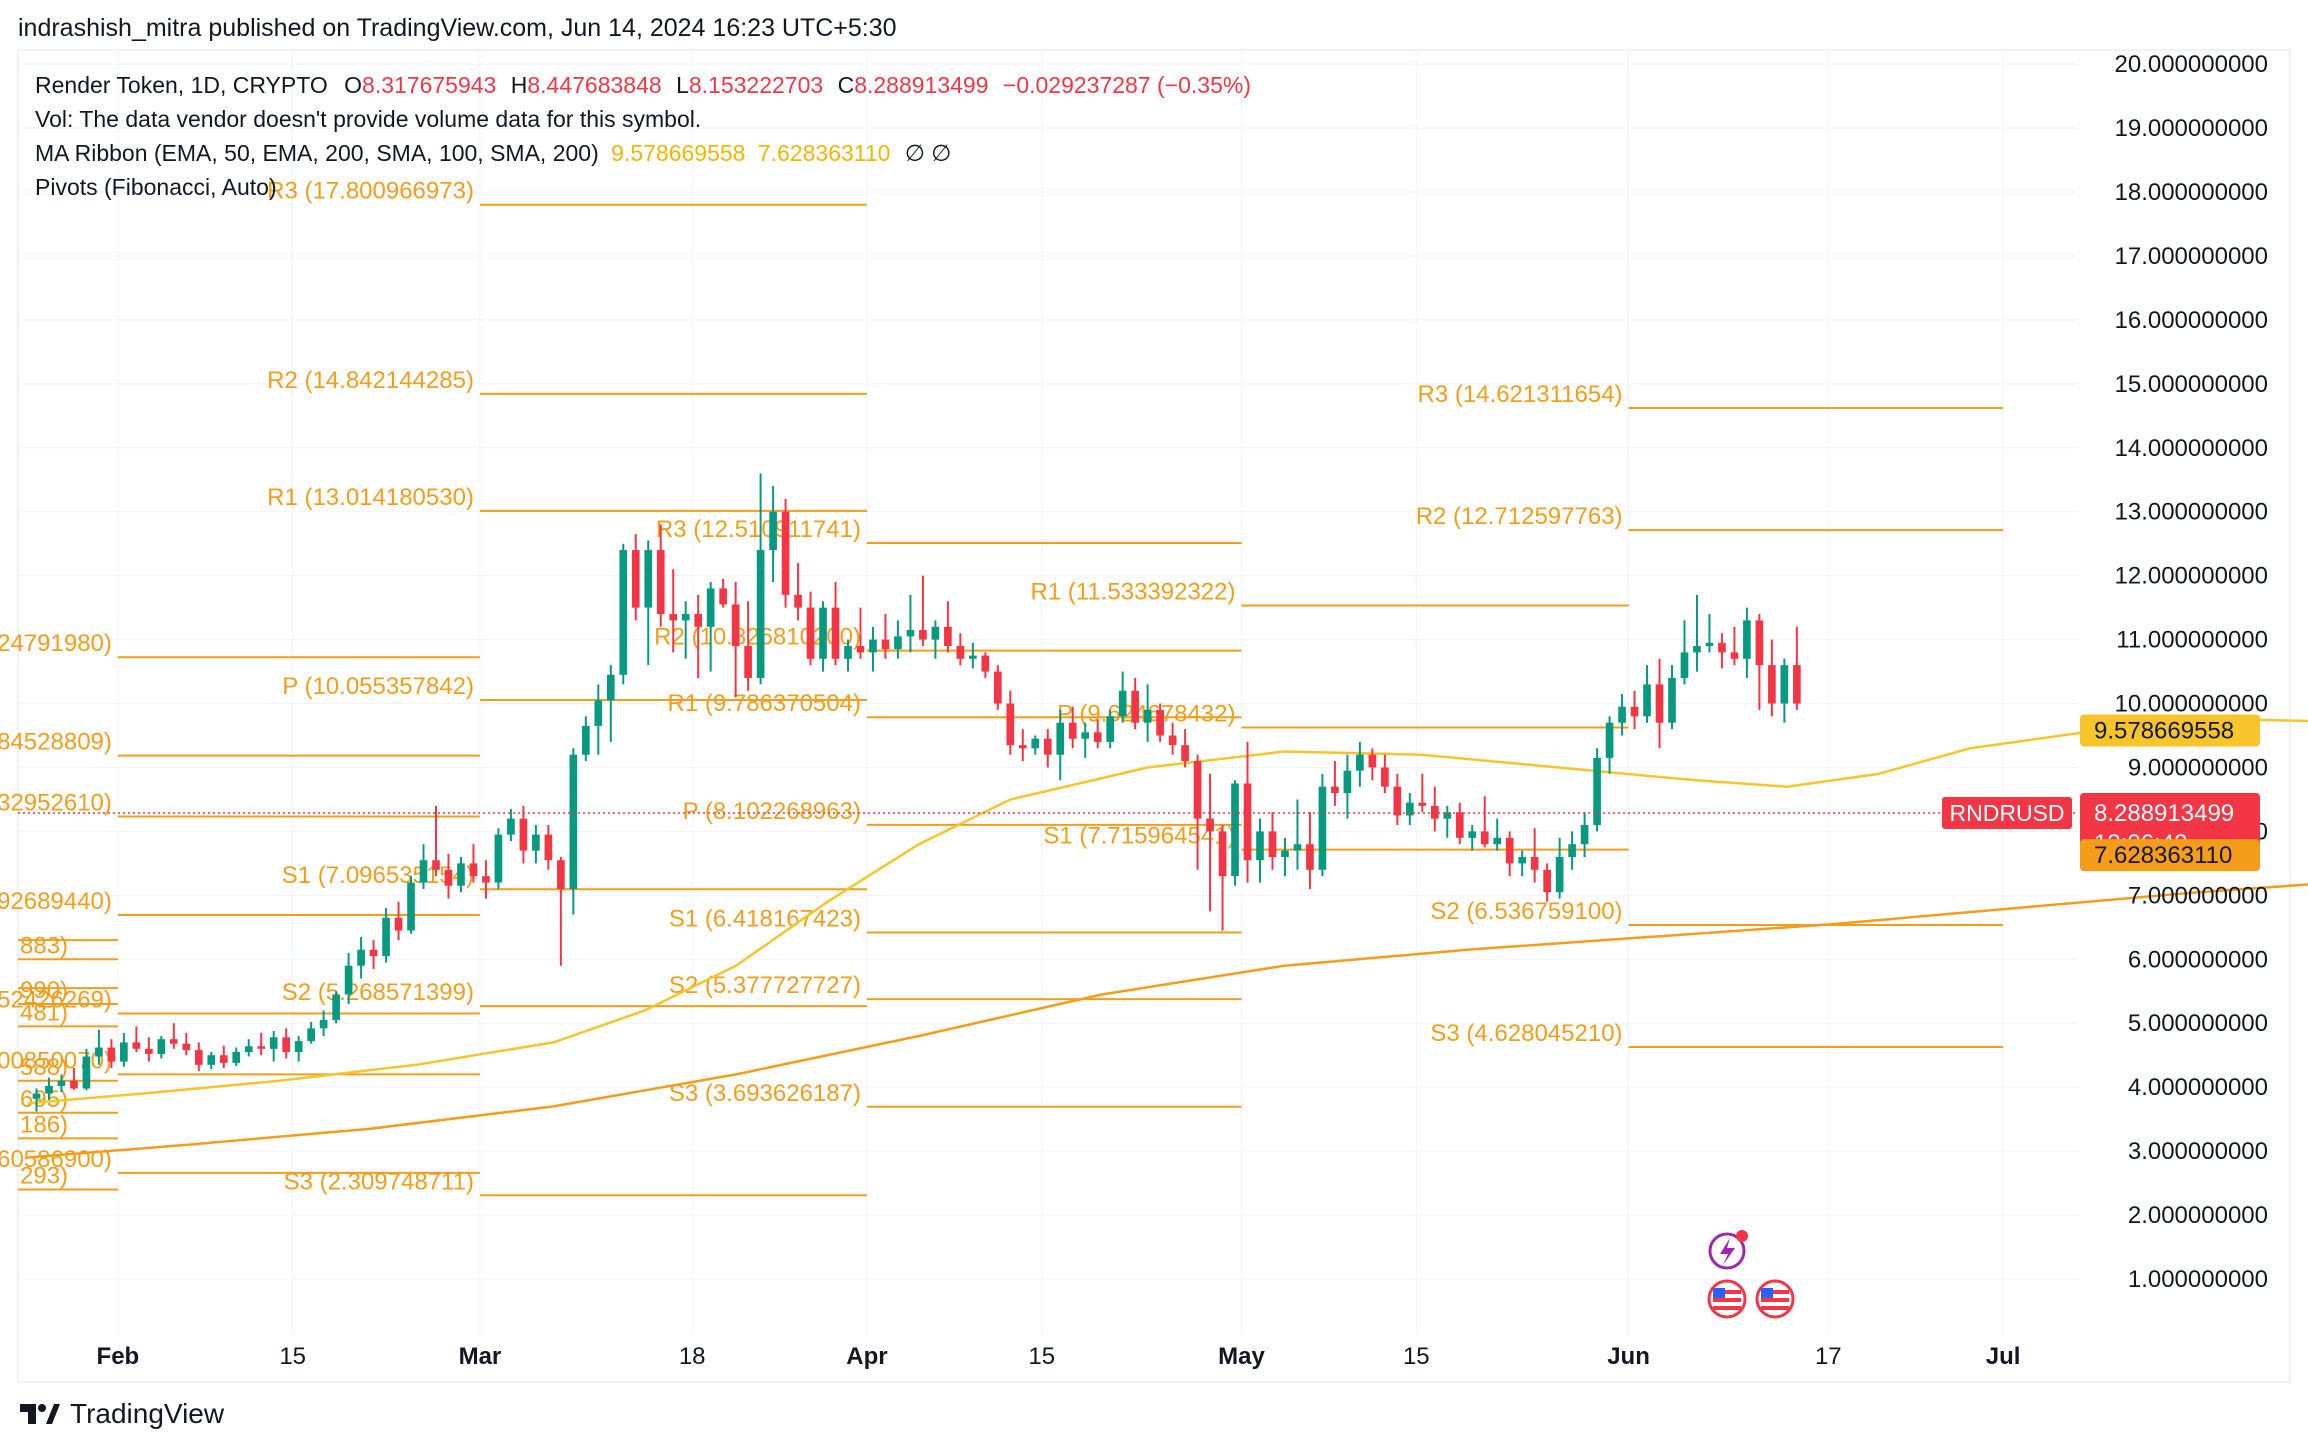  I want to click on ma50-tag, so click(2170, 730).